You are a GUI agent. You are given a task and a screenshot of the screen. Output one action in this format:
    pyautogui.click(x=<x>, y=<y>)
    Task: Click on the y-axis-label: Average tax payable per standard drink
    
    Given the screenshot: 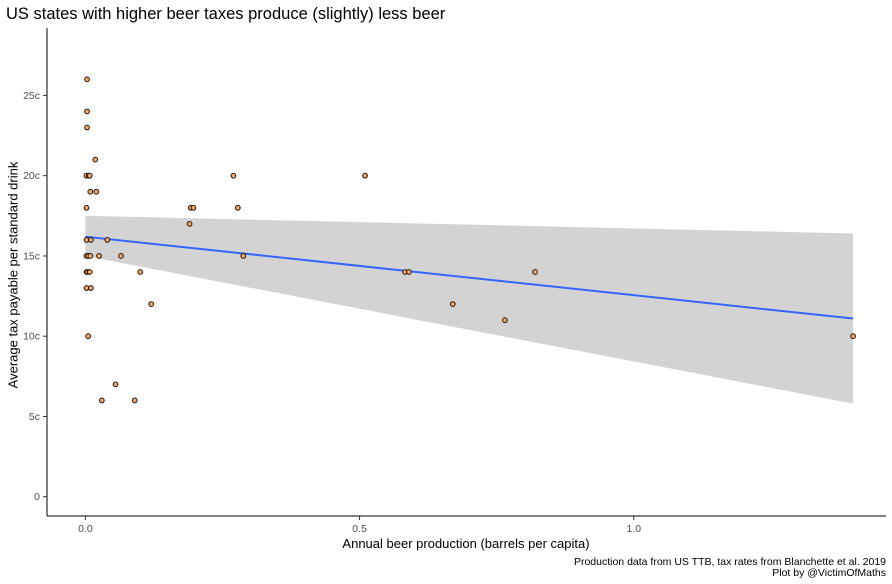 What is the action you would take?
    pyautogui.click(x=13, y=275)
    